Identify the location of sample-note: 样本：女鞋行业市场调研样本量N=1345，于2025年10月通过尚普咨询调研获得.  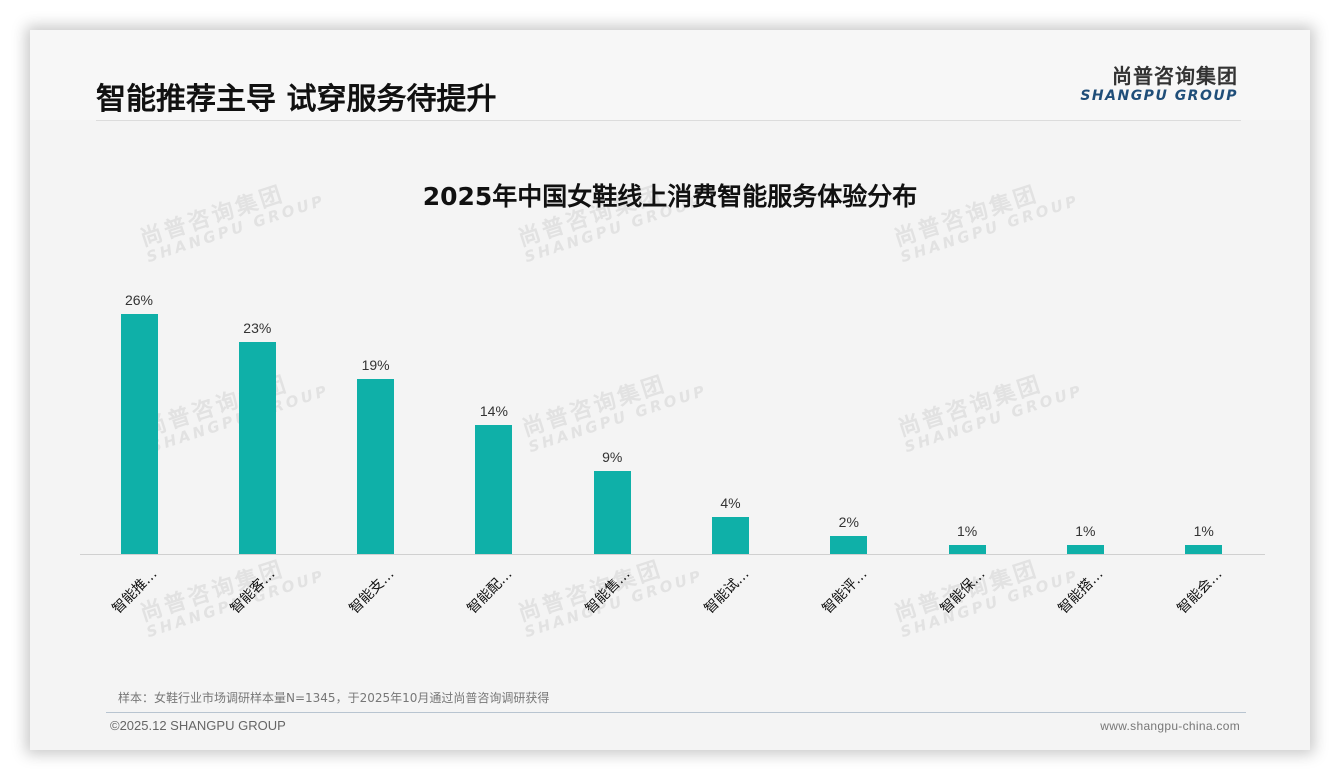
(334, 698).